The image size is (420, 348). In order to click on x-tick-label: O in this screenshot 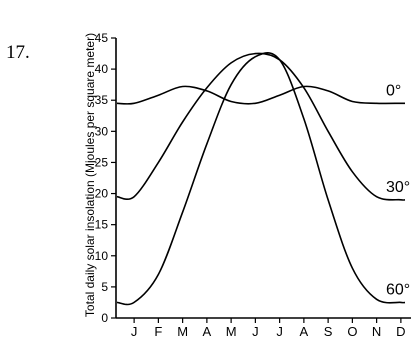, I will do `click(352, 331)`.